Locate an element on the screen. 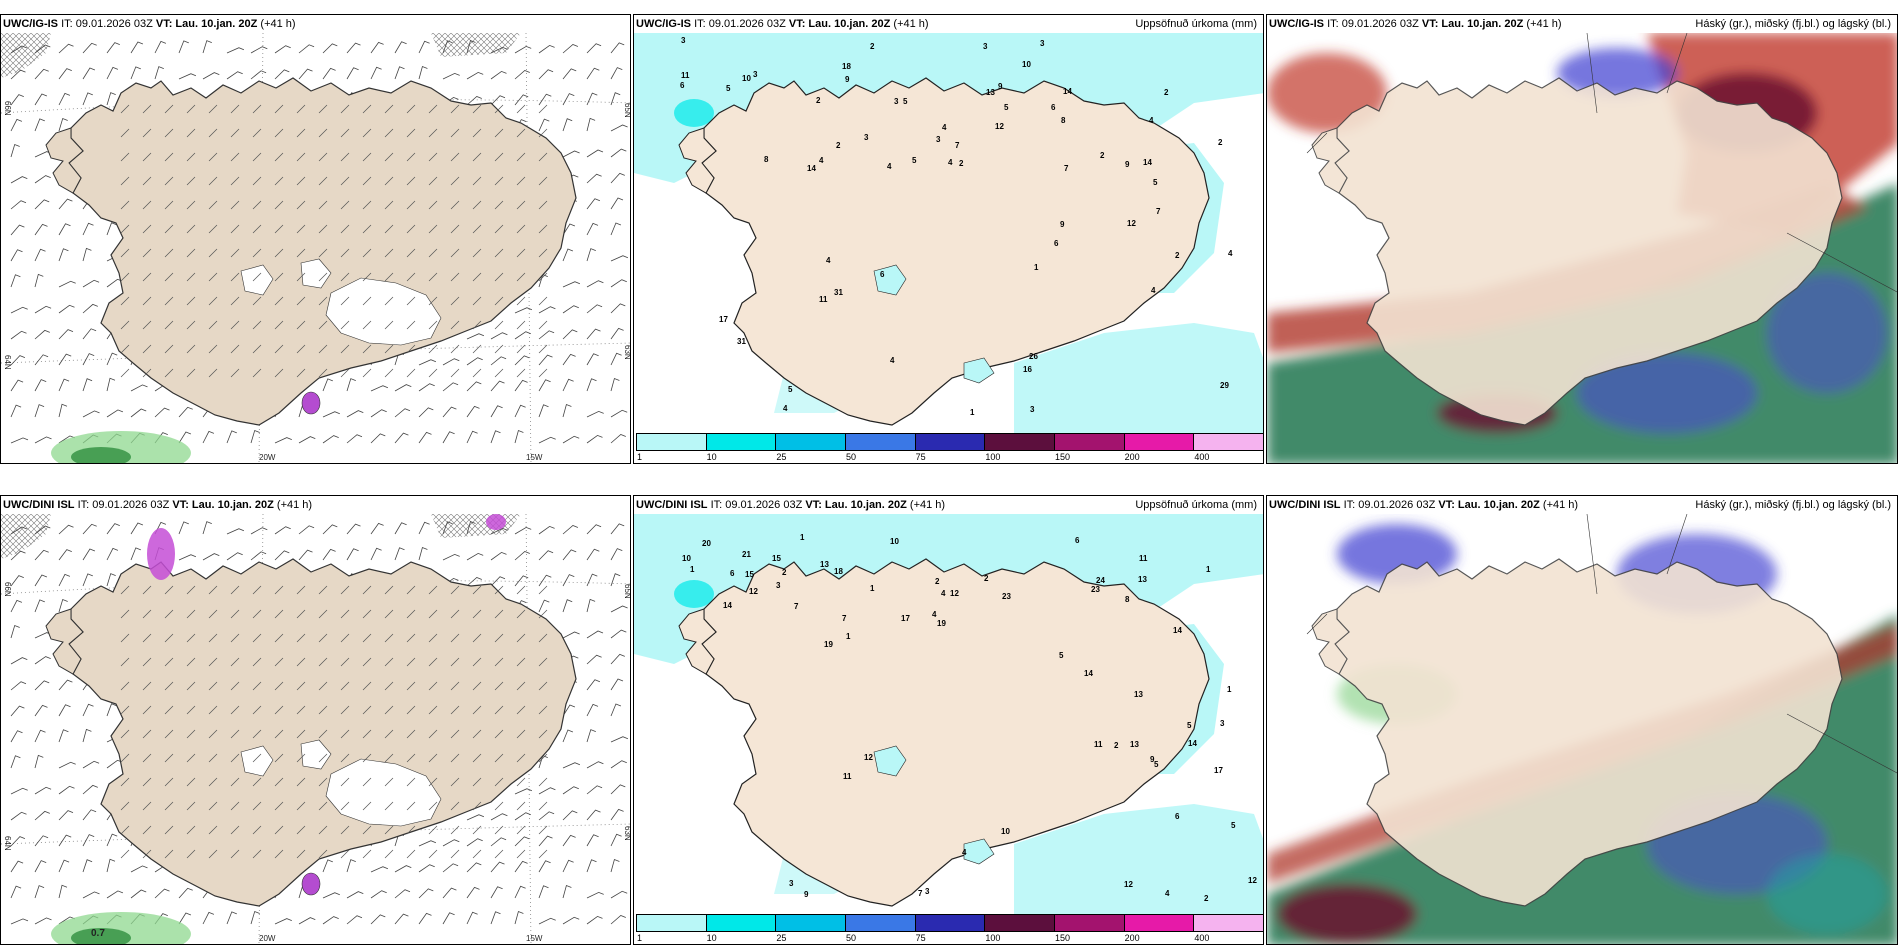  colorbar-label: 1 is located at coordinates (640, 938).